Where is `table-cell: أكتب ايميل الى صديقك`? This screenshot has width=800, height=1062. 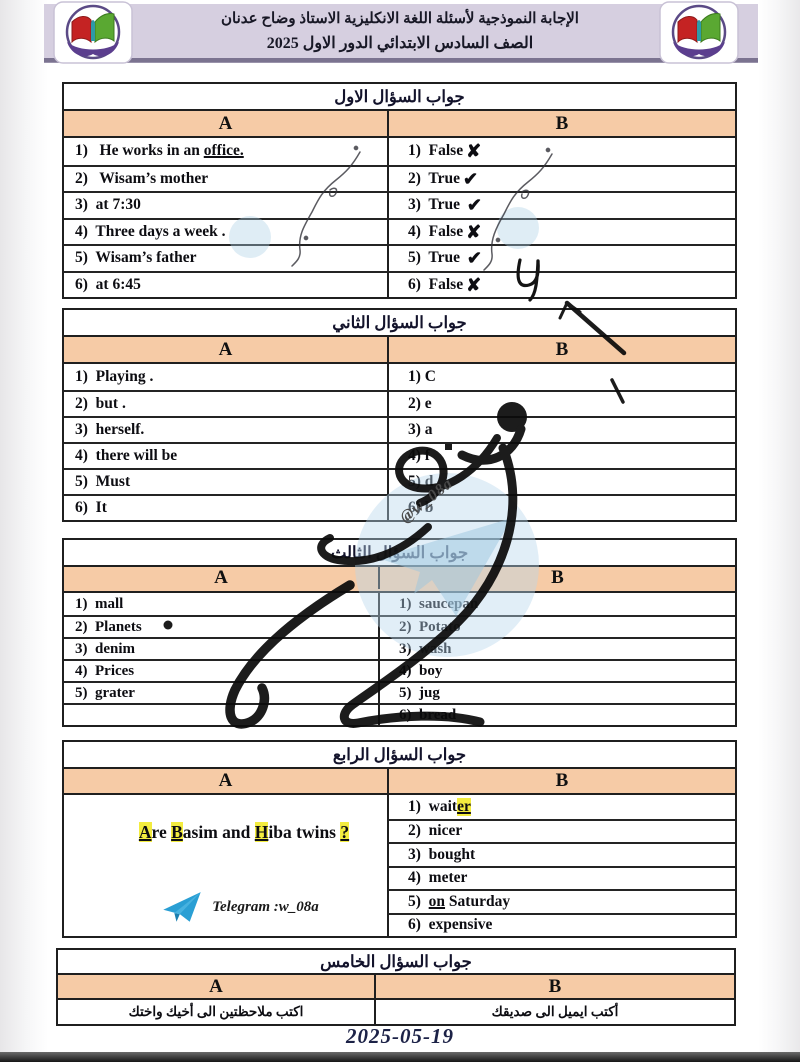
table-cell: أكتب ايميل الى صديقك is located at coordinates (554, 1012).